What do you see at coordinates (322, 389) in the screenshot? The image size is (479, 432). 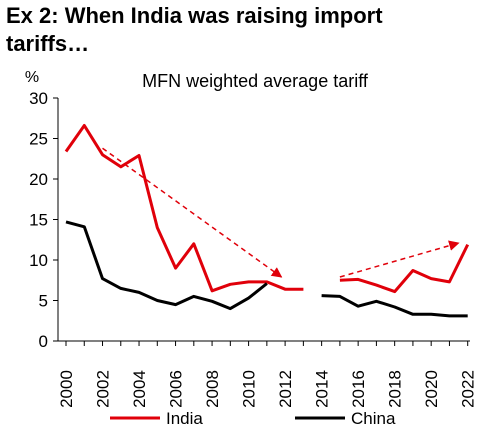 I see `x-tick-label: 2014` at bounding box center [322, 389].